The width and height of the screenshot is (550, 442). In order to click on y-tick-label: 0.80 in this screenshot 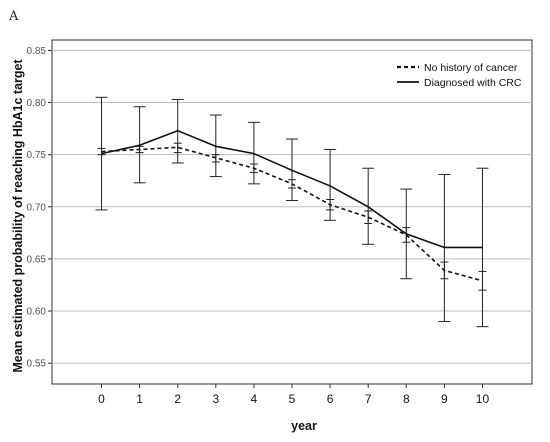, I will do `click(37, 103)`.